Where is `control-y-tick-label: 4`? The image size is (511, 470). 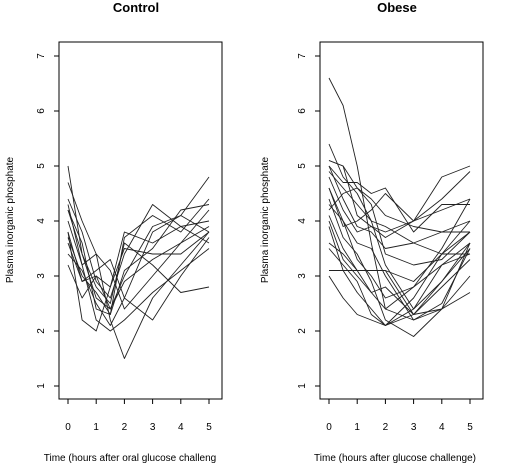 control-y-tick-label: 4 is located at coordinates (41, 221).